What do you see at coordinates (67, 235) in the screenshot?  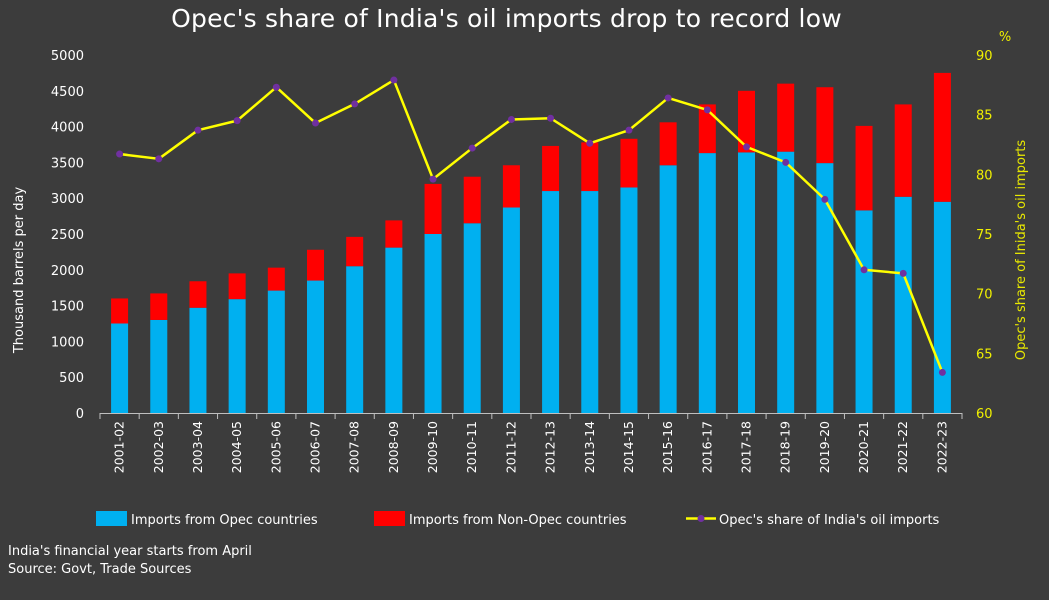 I see `y-tick-label: 2500` at bounding box center [67, 235].